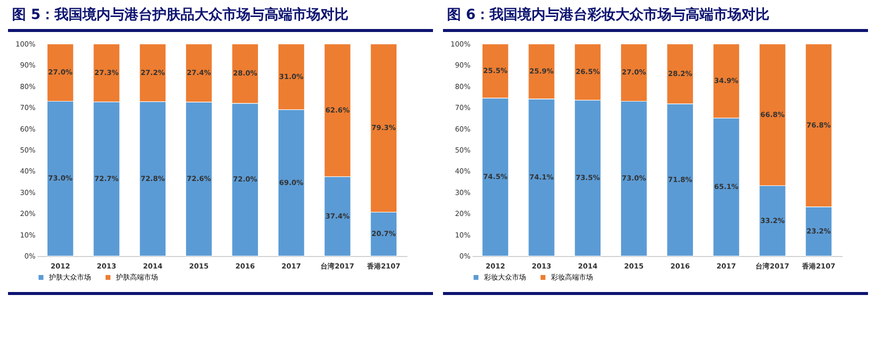 The image size is (879, 351). What do you see at coordinates (655, 18) in the screenshot?
I see `chart-title: 图 6：我国境内与港台彩妆大众市场与高端市场对比` at bounding box center [655, 18].